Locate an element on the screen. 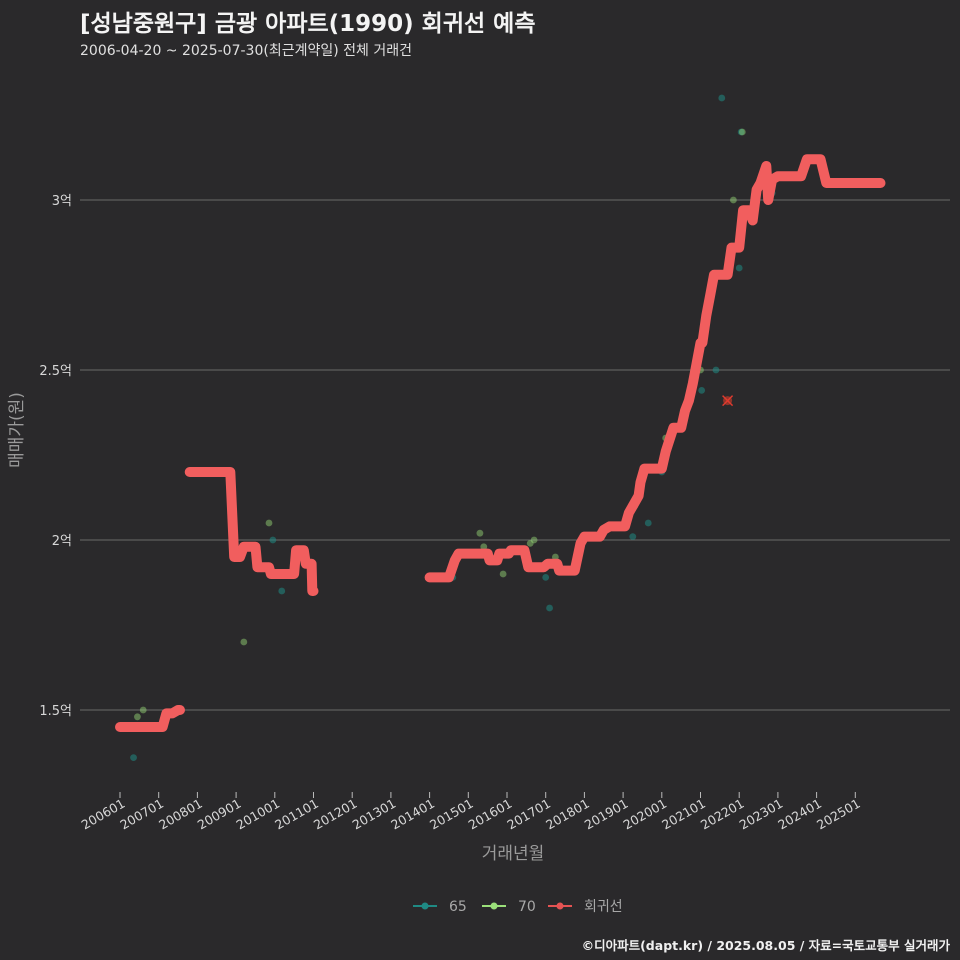 Image resolution: width=960 pixels, height=960 pixels. y-tick-labels: 1.5억 2억 2.5억 3억 is located at coordinates (55, 456).